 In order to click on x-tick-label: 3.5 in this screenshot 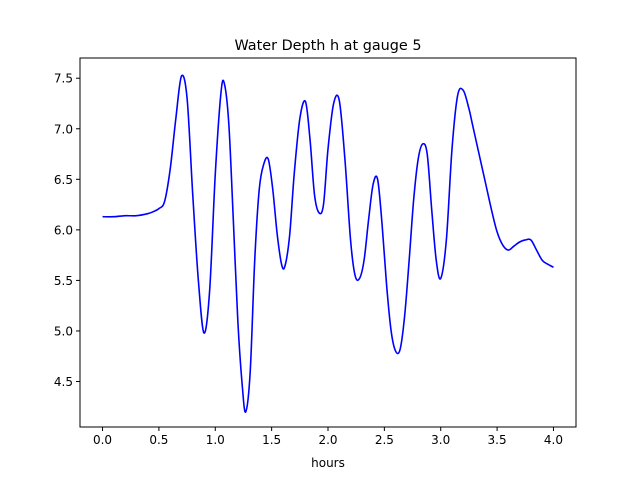, I will do `click(497, 440)`.